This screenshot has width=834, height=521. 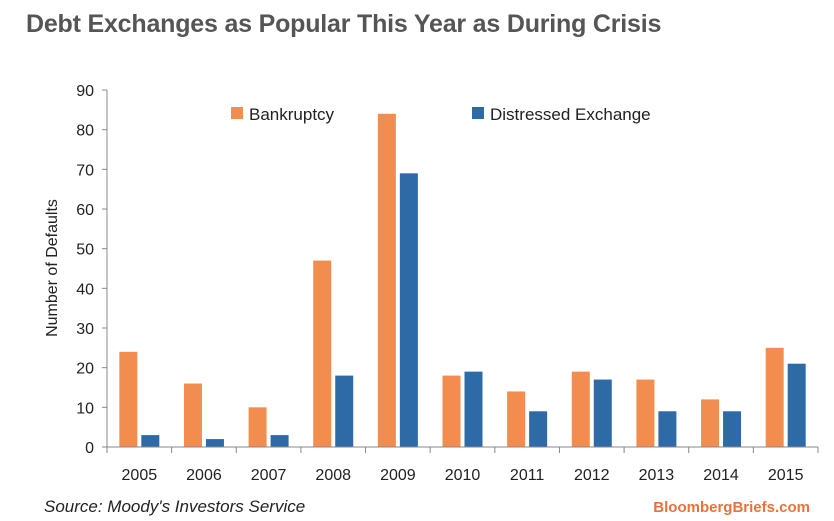 I want to click on bar-bankruptcy-2014, so click(x=710, y=423).